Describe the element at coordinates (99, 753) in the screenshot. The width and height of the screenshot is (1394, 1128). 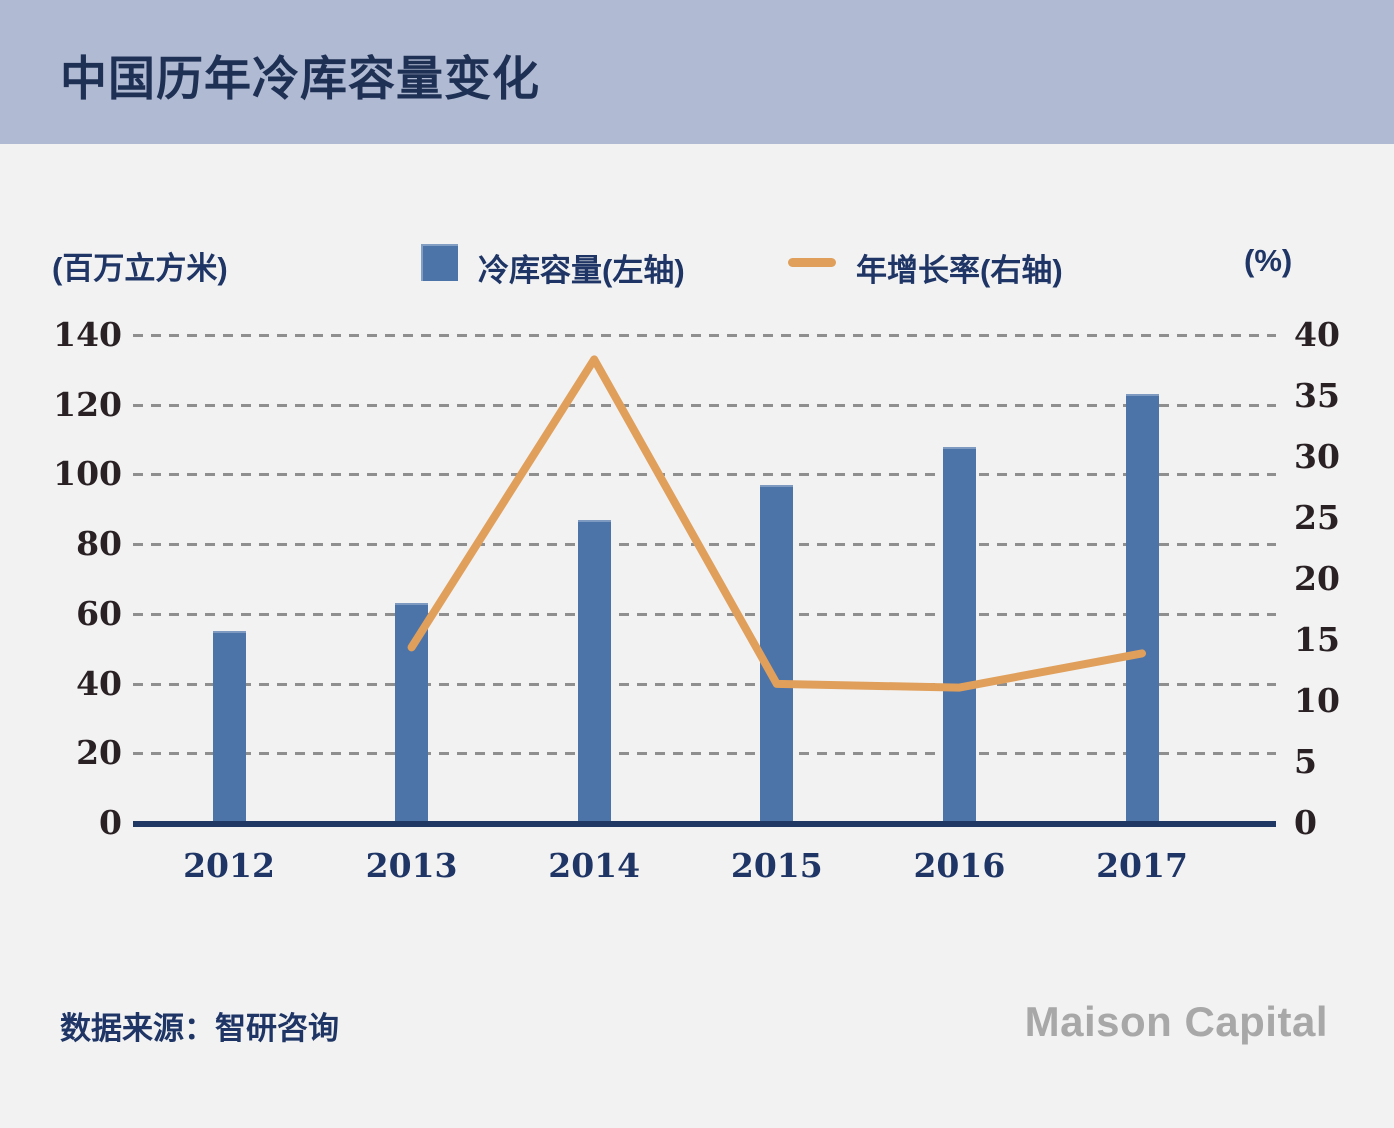
I see `left-axis-tick-20: 20` at that location.